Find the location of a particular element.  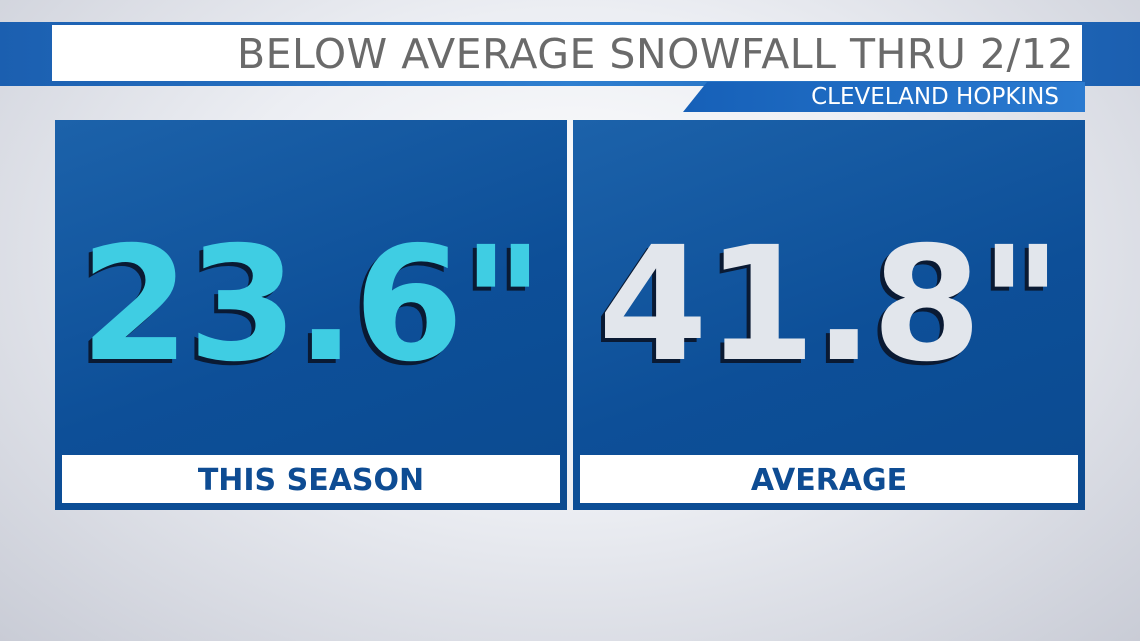

stat-label: THIS SEASON is located at coordinates (311, 479).